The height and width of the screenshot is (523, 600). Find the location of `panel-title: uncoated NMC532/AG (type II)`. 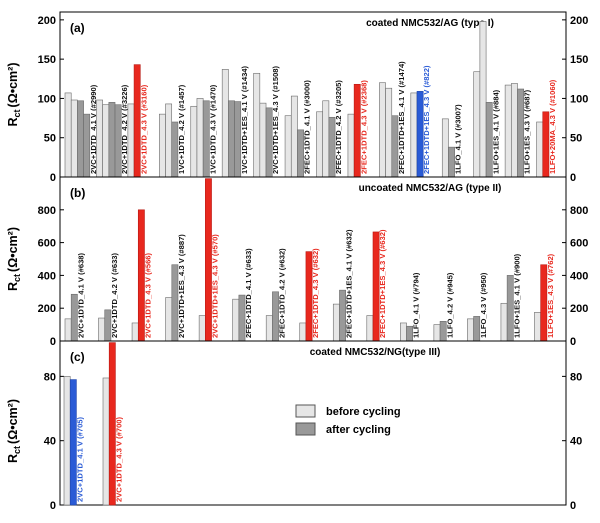

panel-title: uncoated NMC532/AG (type II) is located at coordinates (430, 188).